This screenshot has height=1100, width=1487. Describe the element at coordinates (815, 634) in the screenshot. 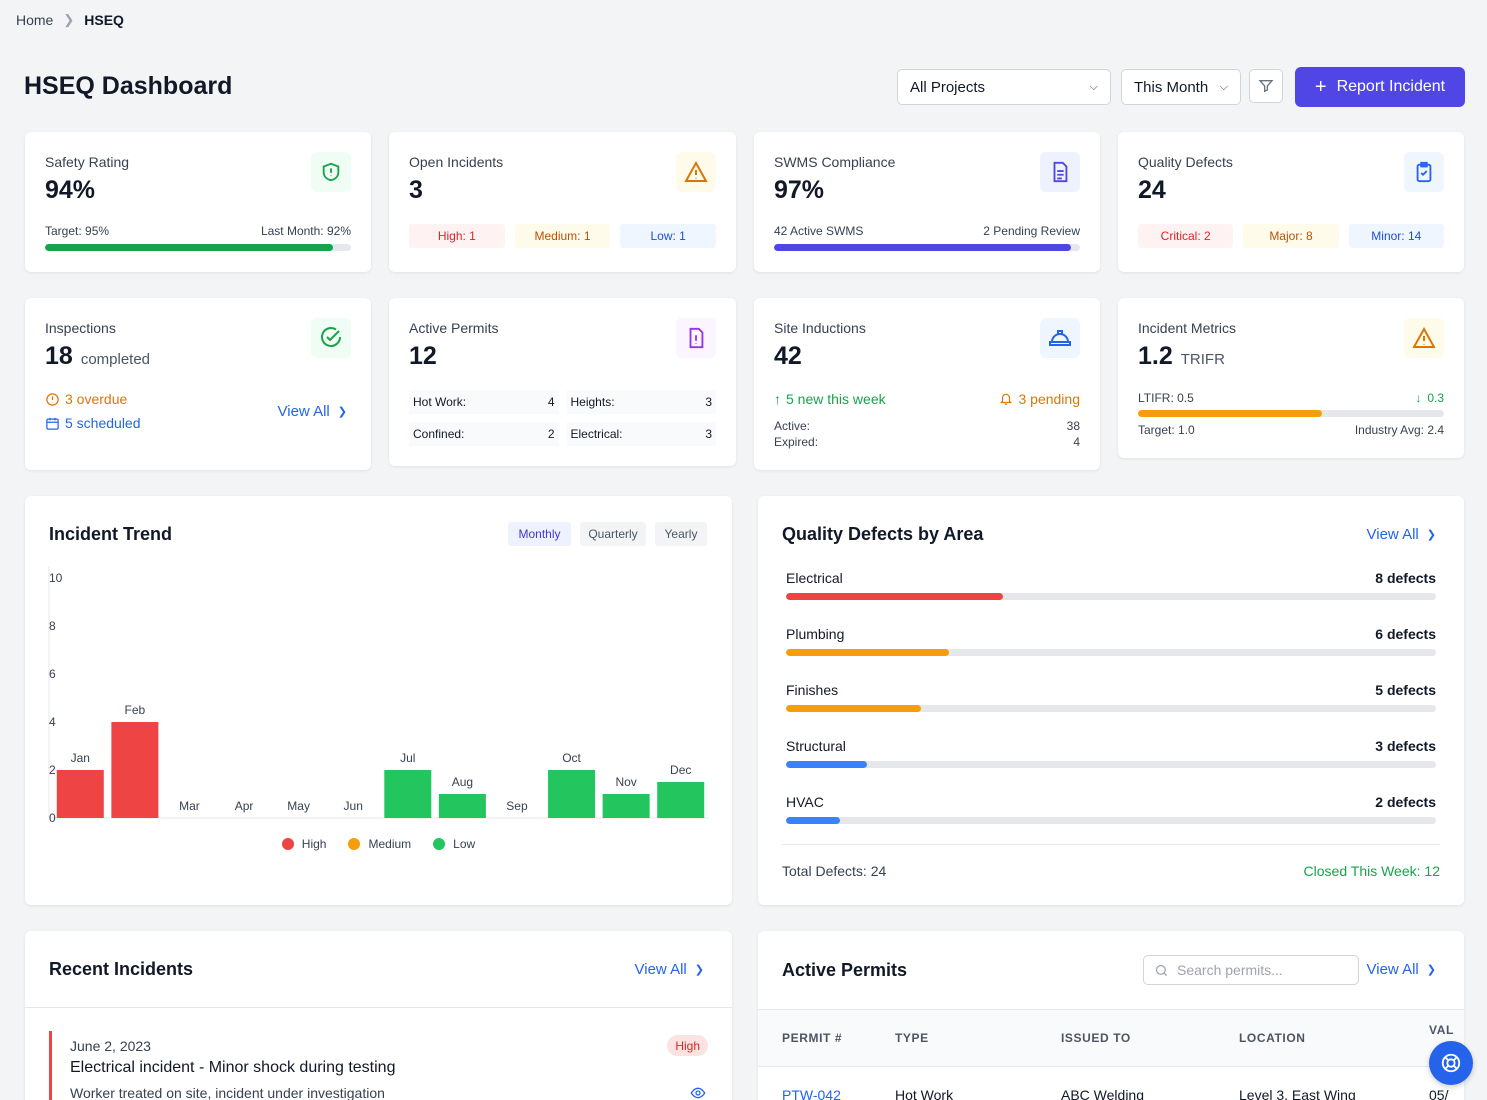

I see `area-name: Plumbing` at that location.